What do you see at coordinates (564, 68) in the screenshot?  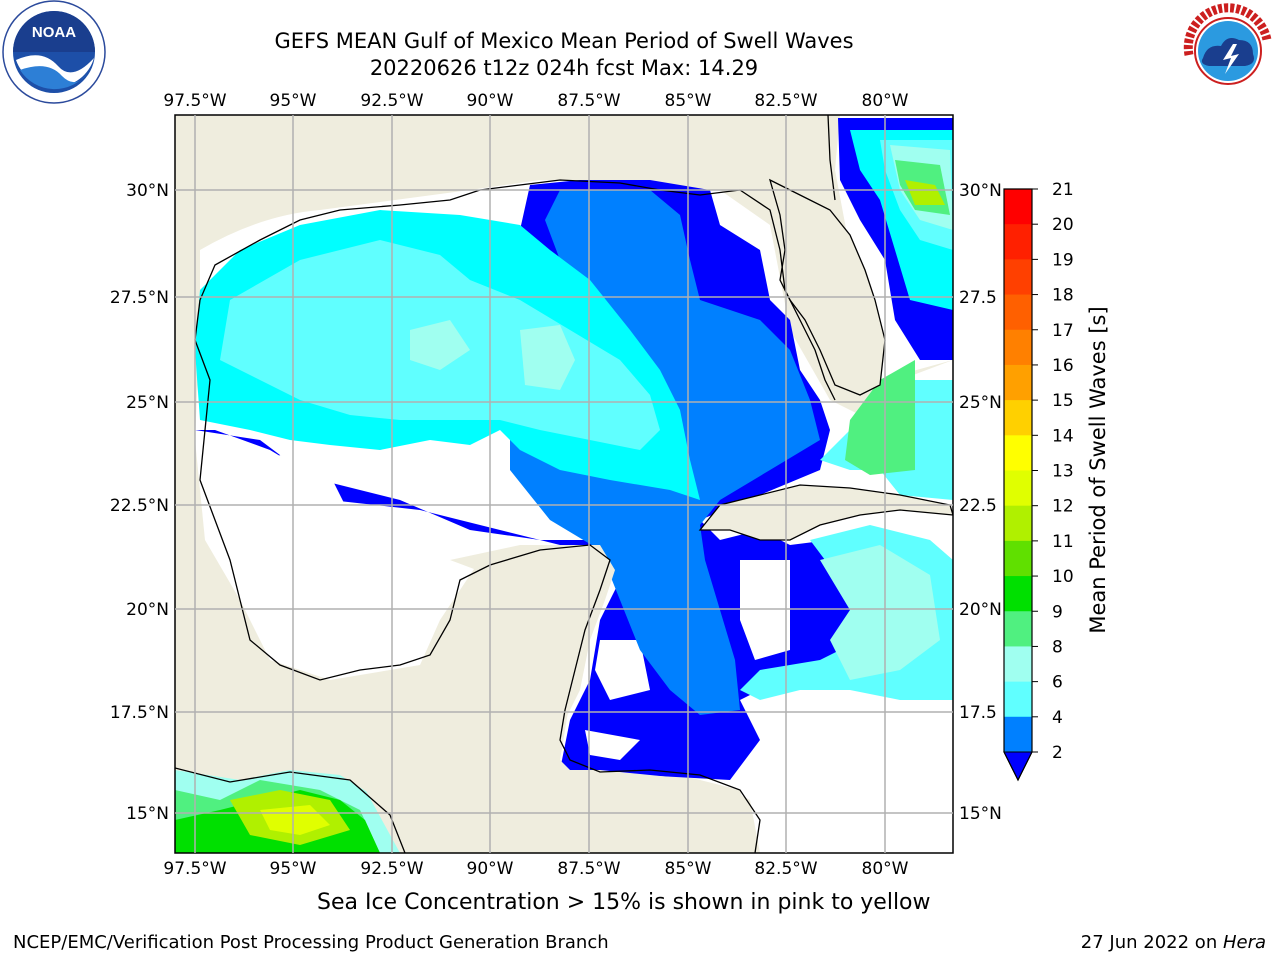 I see `map-subtitle: 20220626 t12z 024h fcst Max: 14.29` at bounding box center [564, 68].